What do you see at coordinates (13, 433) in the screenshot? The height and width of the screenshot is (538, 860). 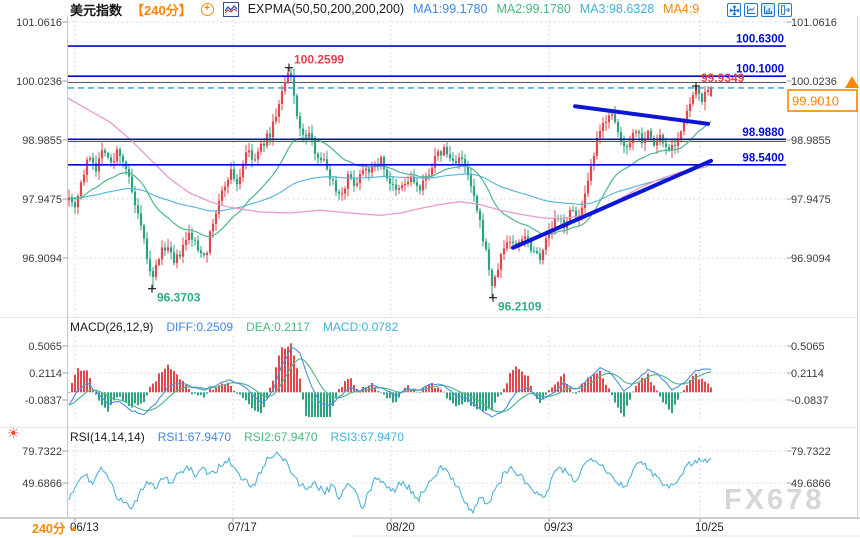 I see `sun-icon: ☀` at bounding box center [13, 433].